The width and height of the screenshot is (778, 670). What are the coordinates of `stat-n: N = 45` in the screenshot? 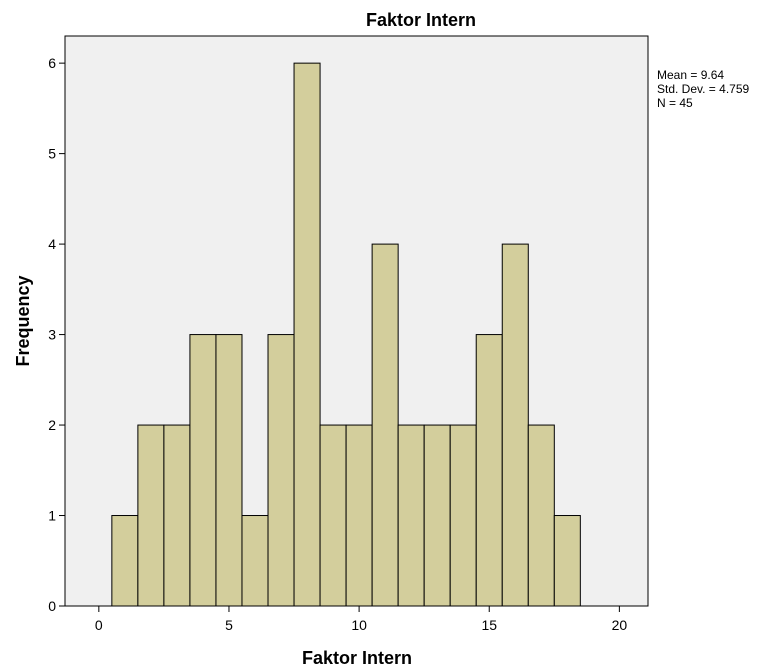 It's located at (675, 103).